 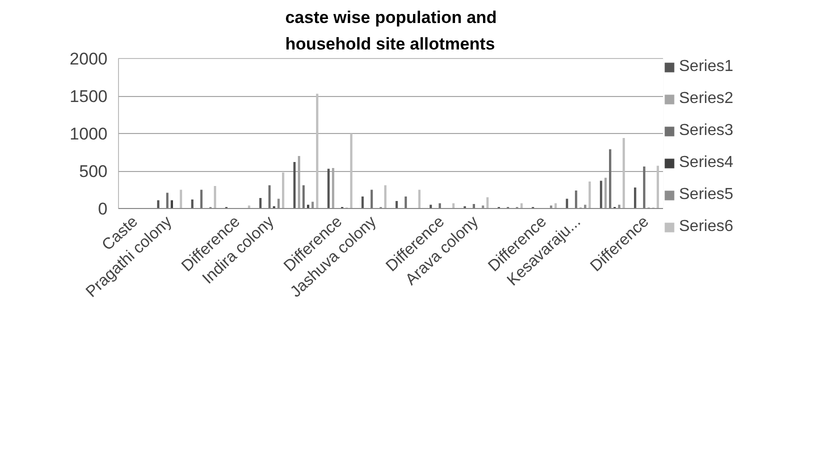 What do you see at coordinates (706, 99) in the screenshot?
I see `legend-label: Series2` at bounding box center [706, 99].